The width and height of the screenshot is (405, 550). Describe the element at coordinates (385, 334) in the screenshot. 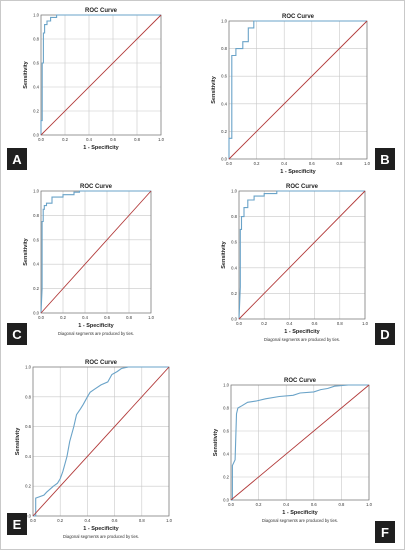

I see `panel-label-d: D` at that location.